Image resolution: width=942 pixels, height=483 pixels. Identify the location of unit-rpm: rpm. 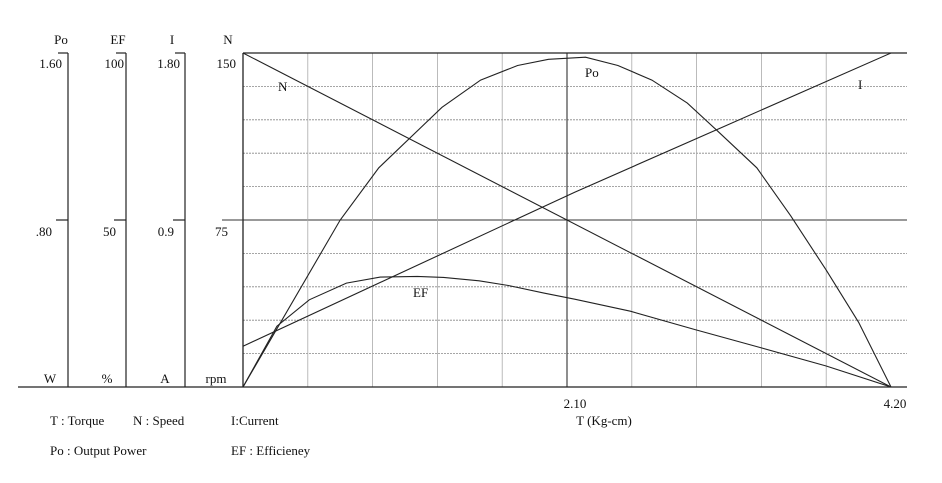
(216, 378).